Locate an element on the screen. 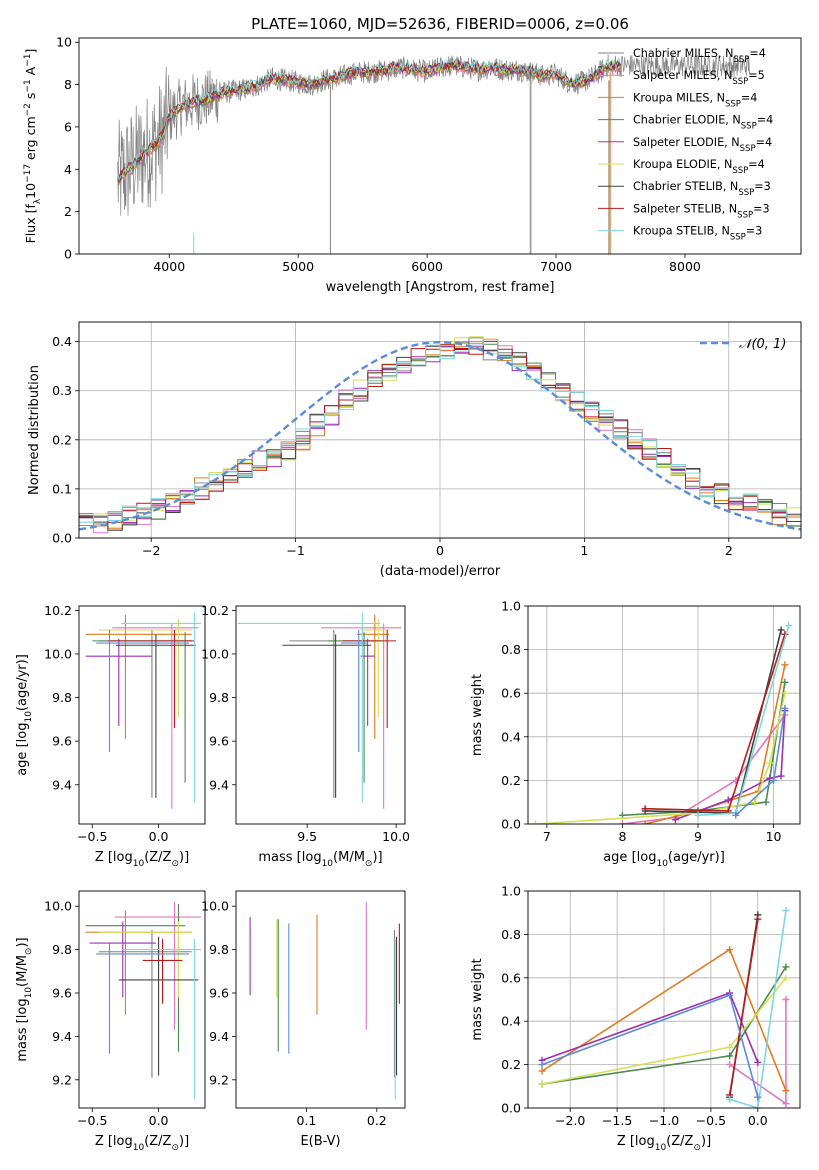 This screenshot has height=1170, width=819. tick-label-y: 9.4 is located at coordinates (62, 1036).